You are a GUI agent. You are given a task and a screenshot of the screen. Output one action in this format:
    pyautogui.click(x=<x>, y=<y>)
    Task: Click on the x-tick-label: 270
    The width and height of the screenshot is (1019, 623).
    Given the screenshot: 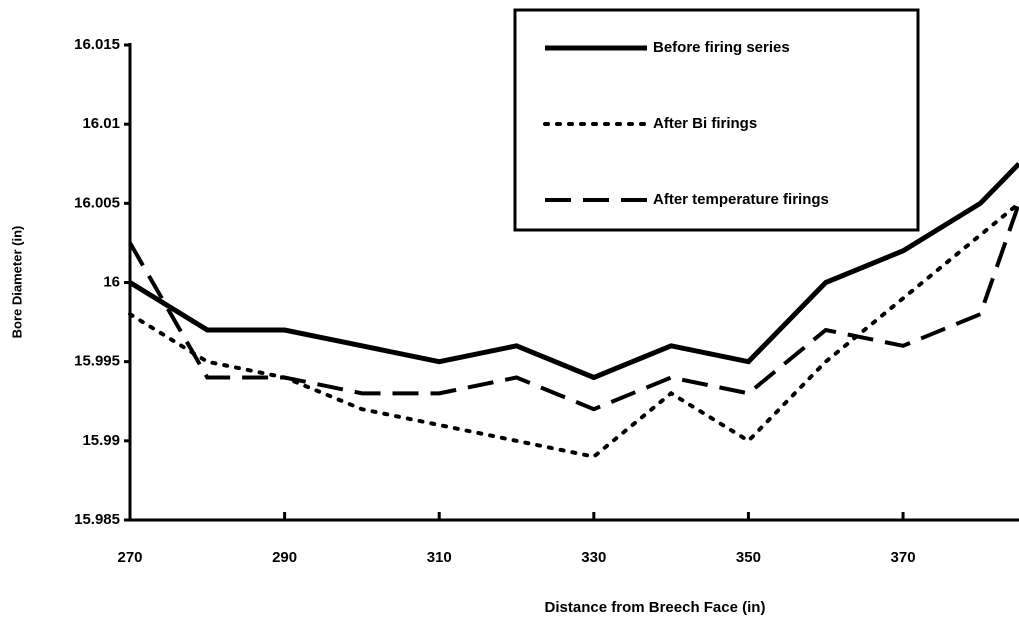 What is the action you would take?
    pyautogui.click(x=129, y=557)
    